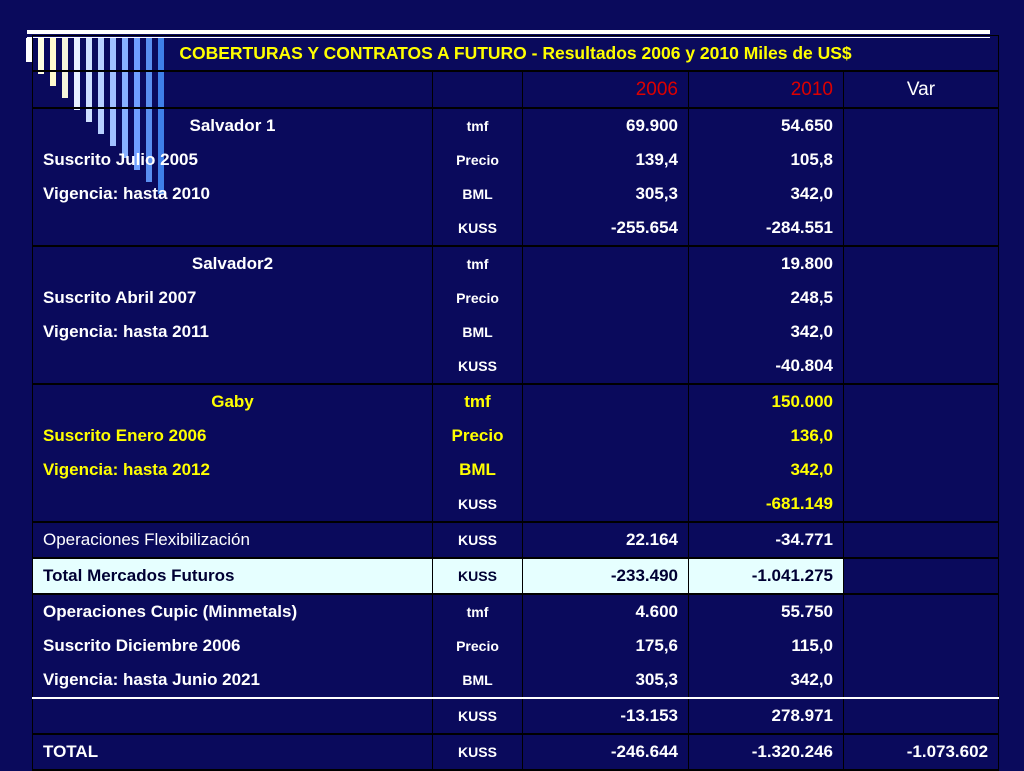 The image size is (1024, 771). I want to click on value-2010: 150.000, so click(766, 401).